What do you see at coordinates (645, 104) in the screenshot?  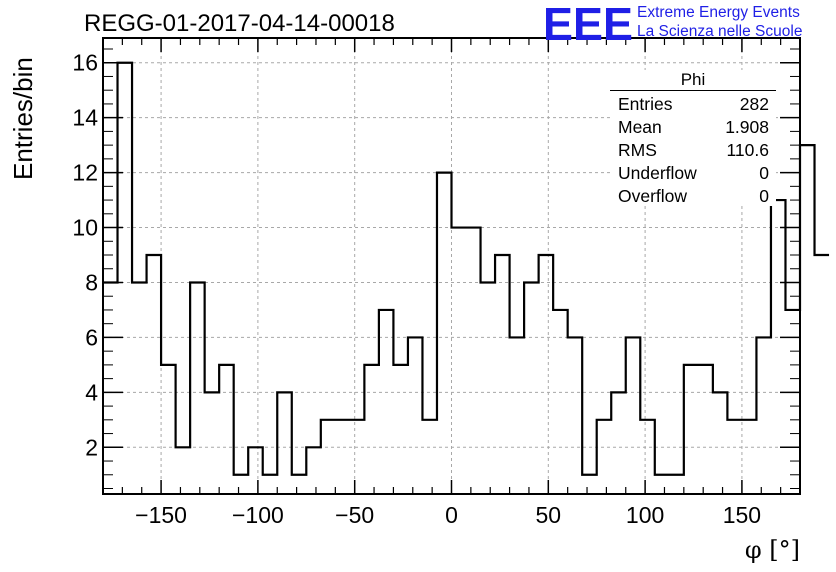 I see `stats-label: Entries` at bounding box center [645, 104].